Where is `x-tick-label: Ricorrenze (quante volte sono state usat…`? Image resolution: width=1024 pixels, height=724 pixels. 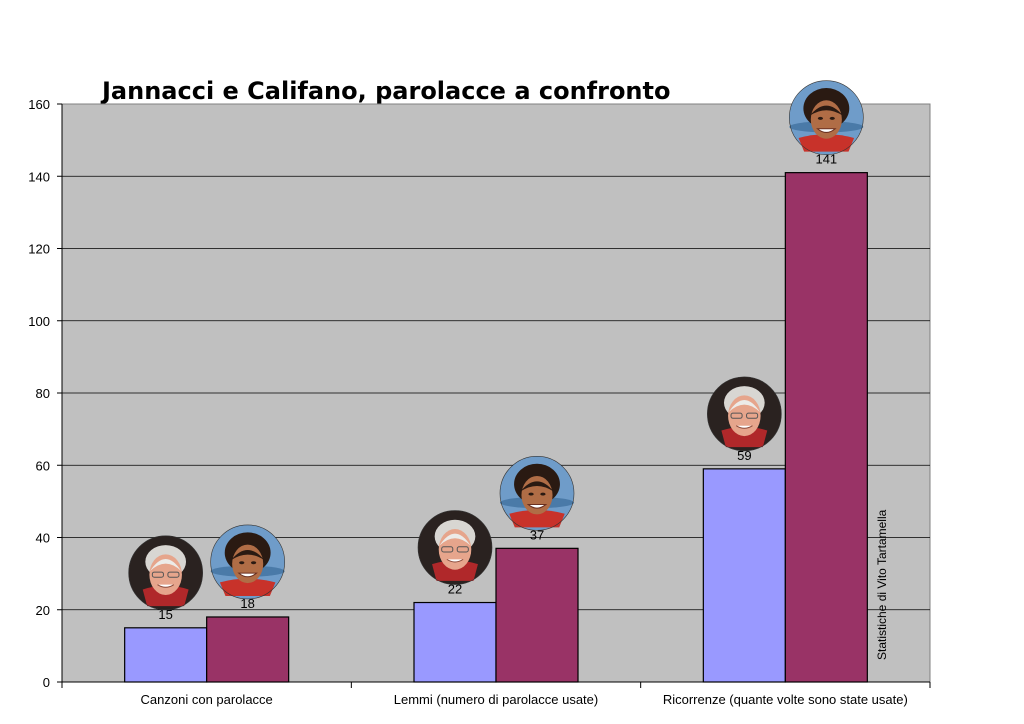 x-tick-label: Ricorrenze (quante volte sono state usat… is located at coordinates (785, 699).